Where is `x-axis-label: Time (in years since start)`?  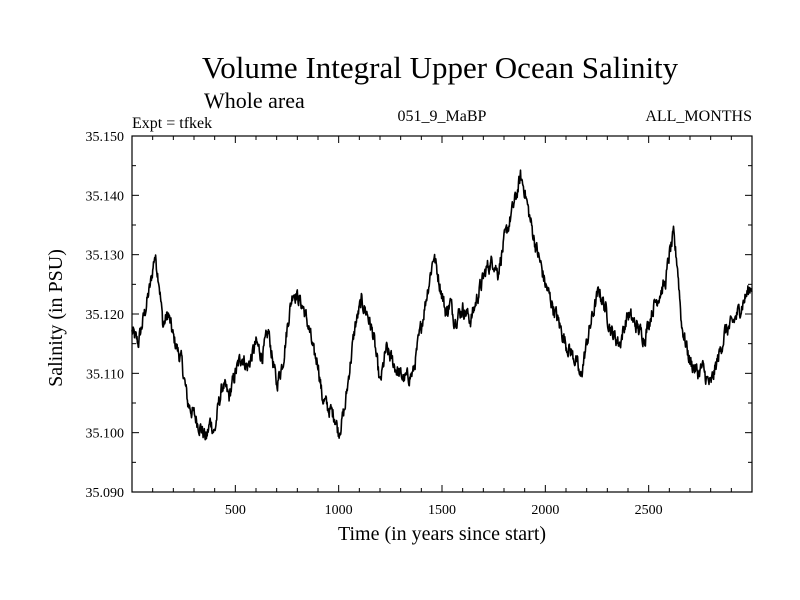 x-axis-label: Time (in years since start) is located at coordinates (442, 534).